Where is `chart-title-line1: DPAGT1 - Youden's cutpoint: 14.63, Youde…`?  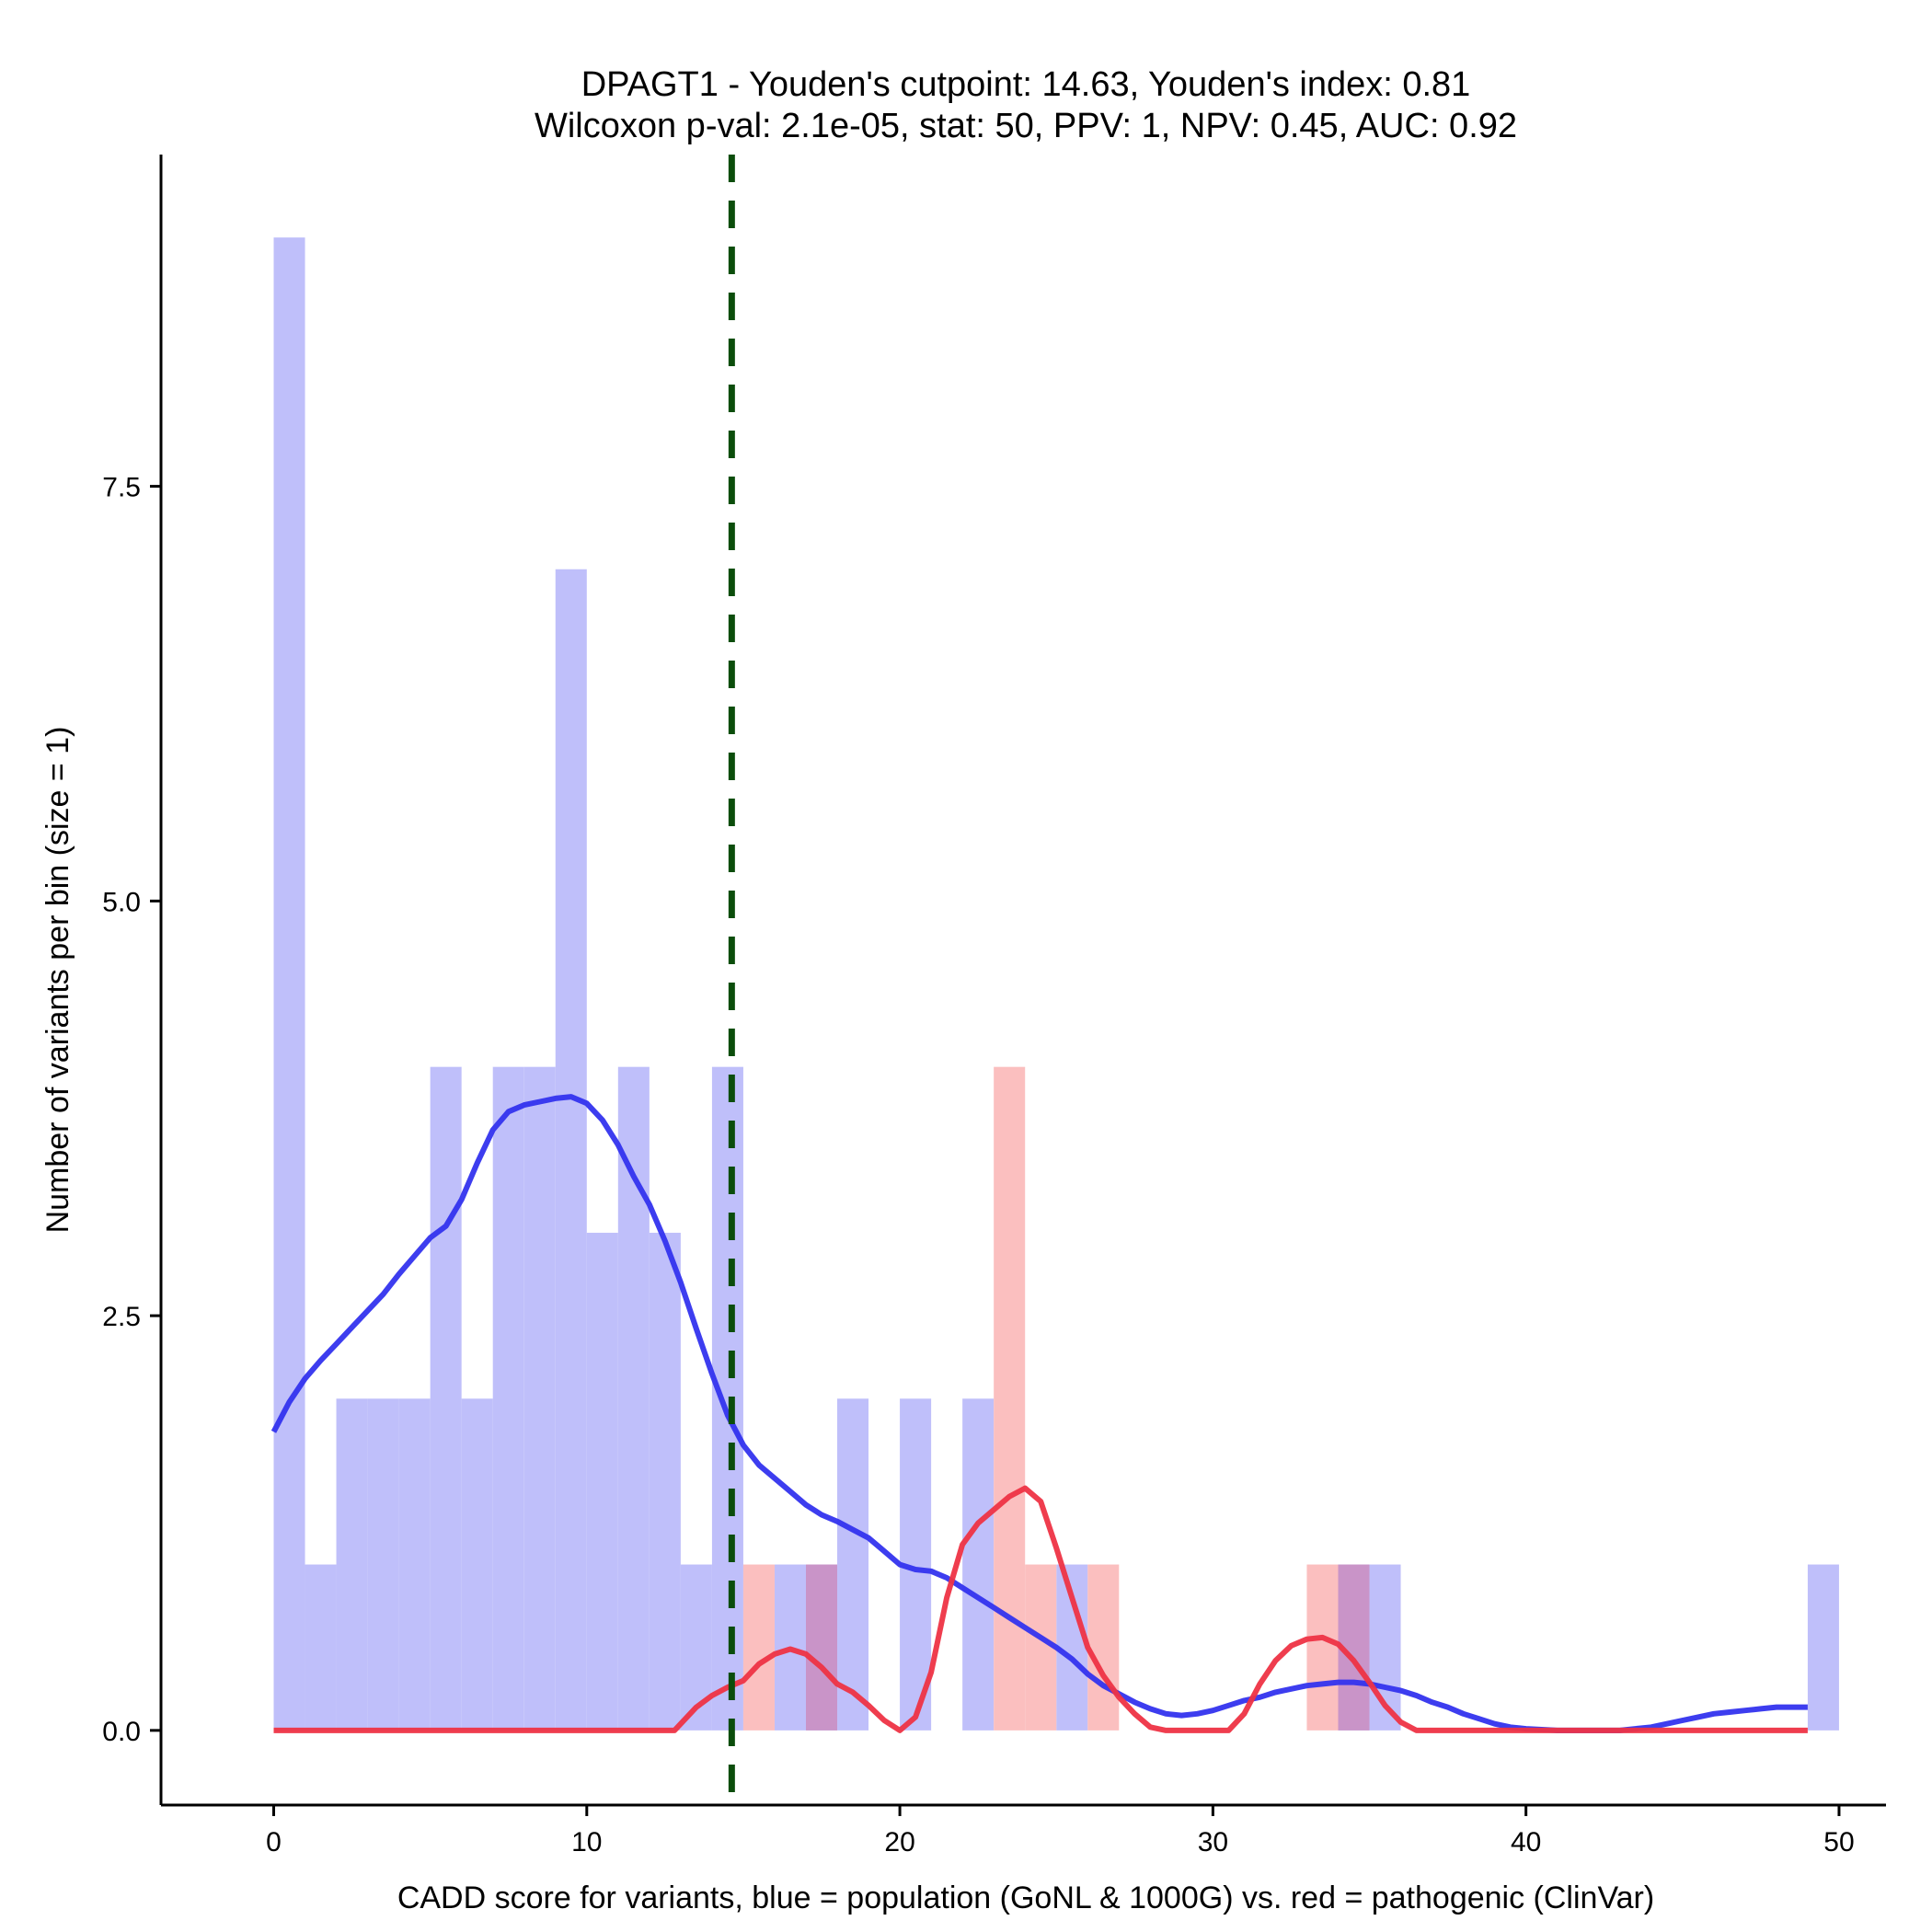 chart-title-line1: DPAGT1 - Youden's cutpoint: 14.63, Youde… is located at coordinates (1026, 84).